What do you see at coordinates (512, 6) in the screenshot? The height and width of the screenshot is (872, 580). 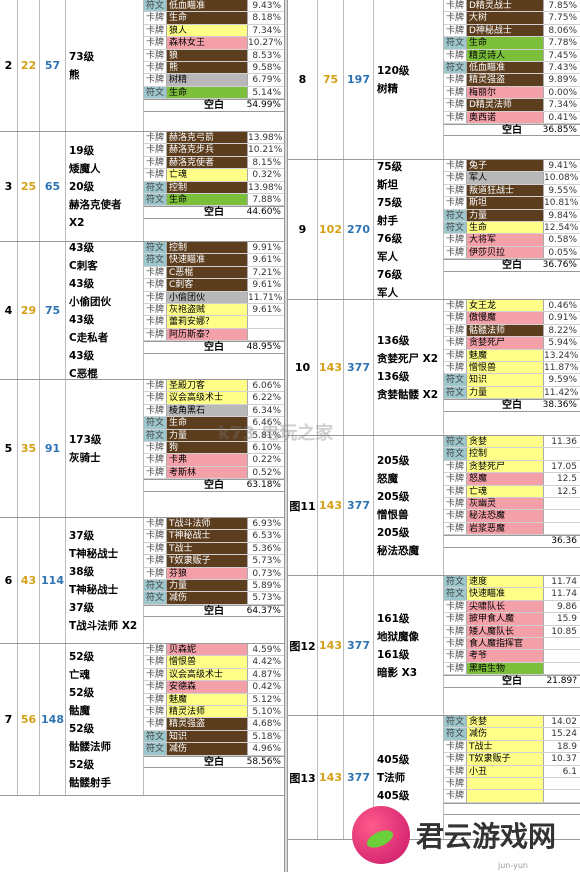 I see `drop-row: 卡牌 D精灵战士 7.85%` at bounding box center [512, 6].